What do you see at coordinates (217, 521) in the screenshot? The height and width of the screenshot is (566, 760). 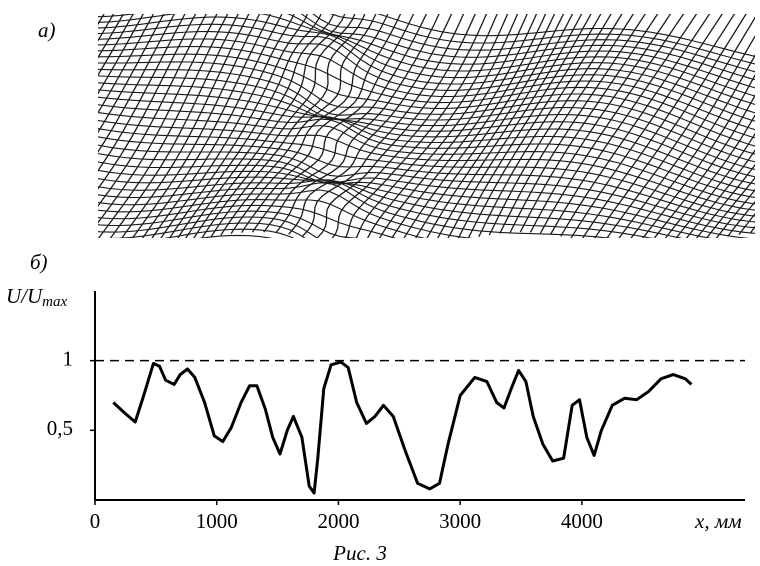 I see `x-tick-label: 1000` at bounding box center [217, 521].